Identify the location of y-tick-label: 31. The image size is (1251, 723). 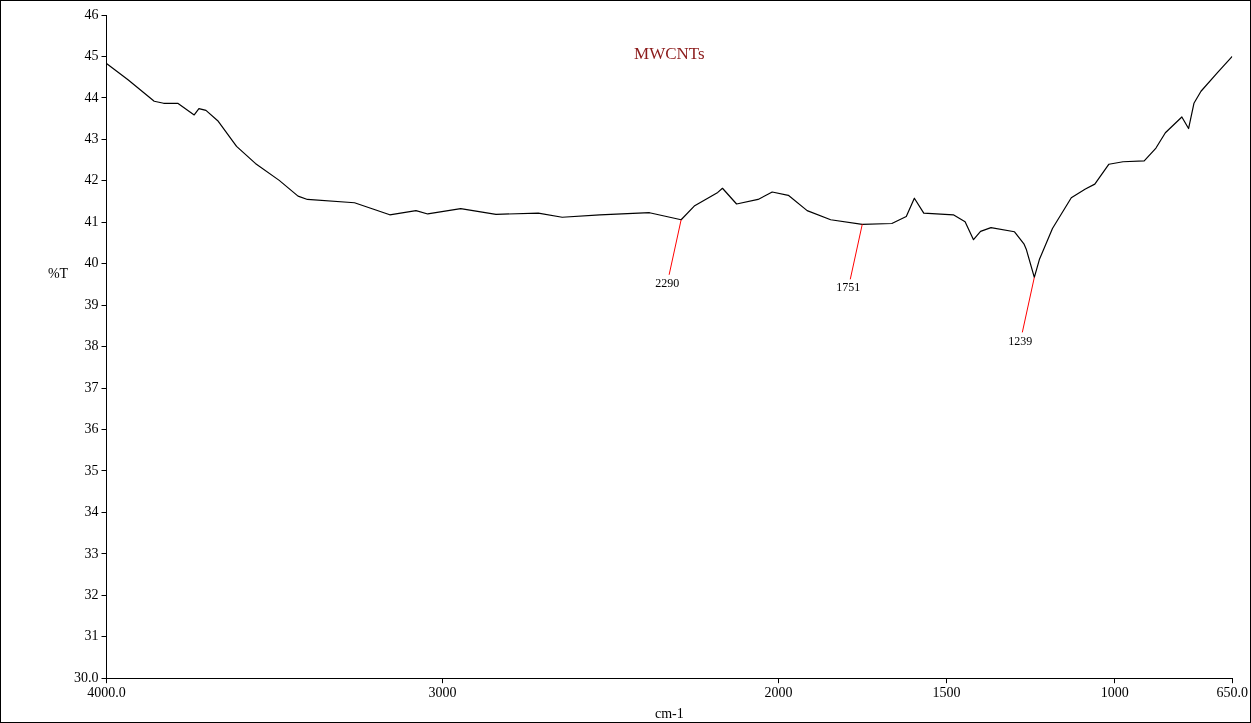
(91, 636).